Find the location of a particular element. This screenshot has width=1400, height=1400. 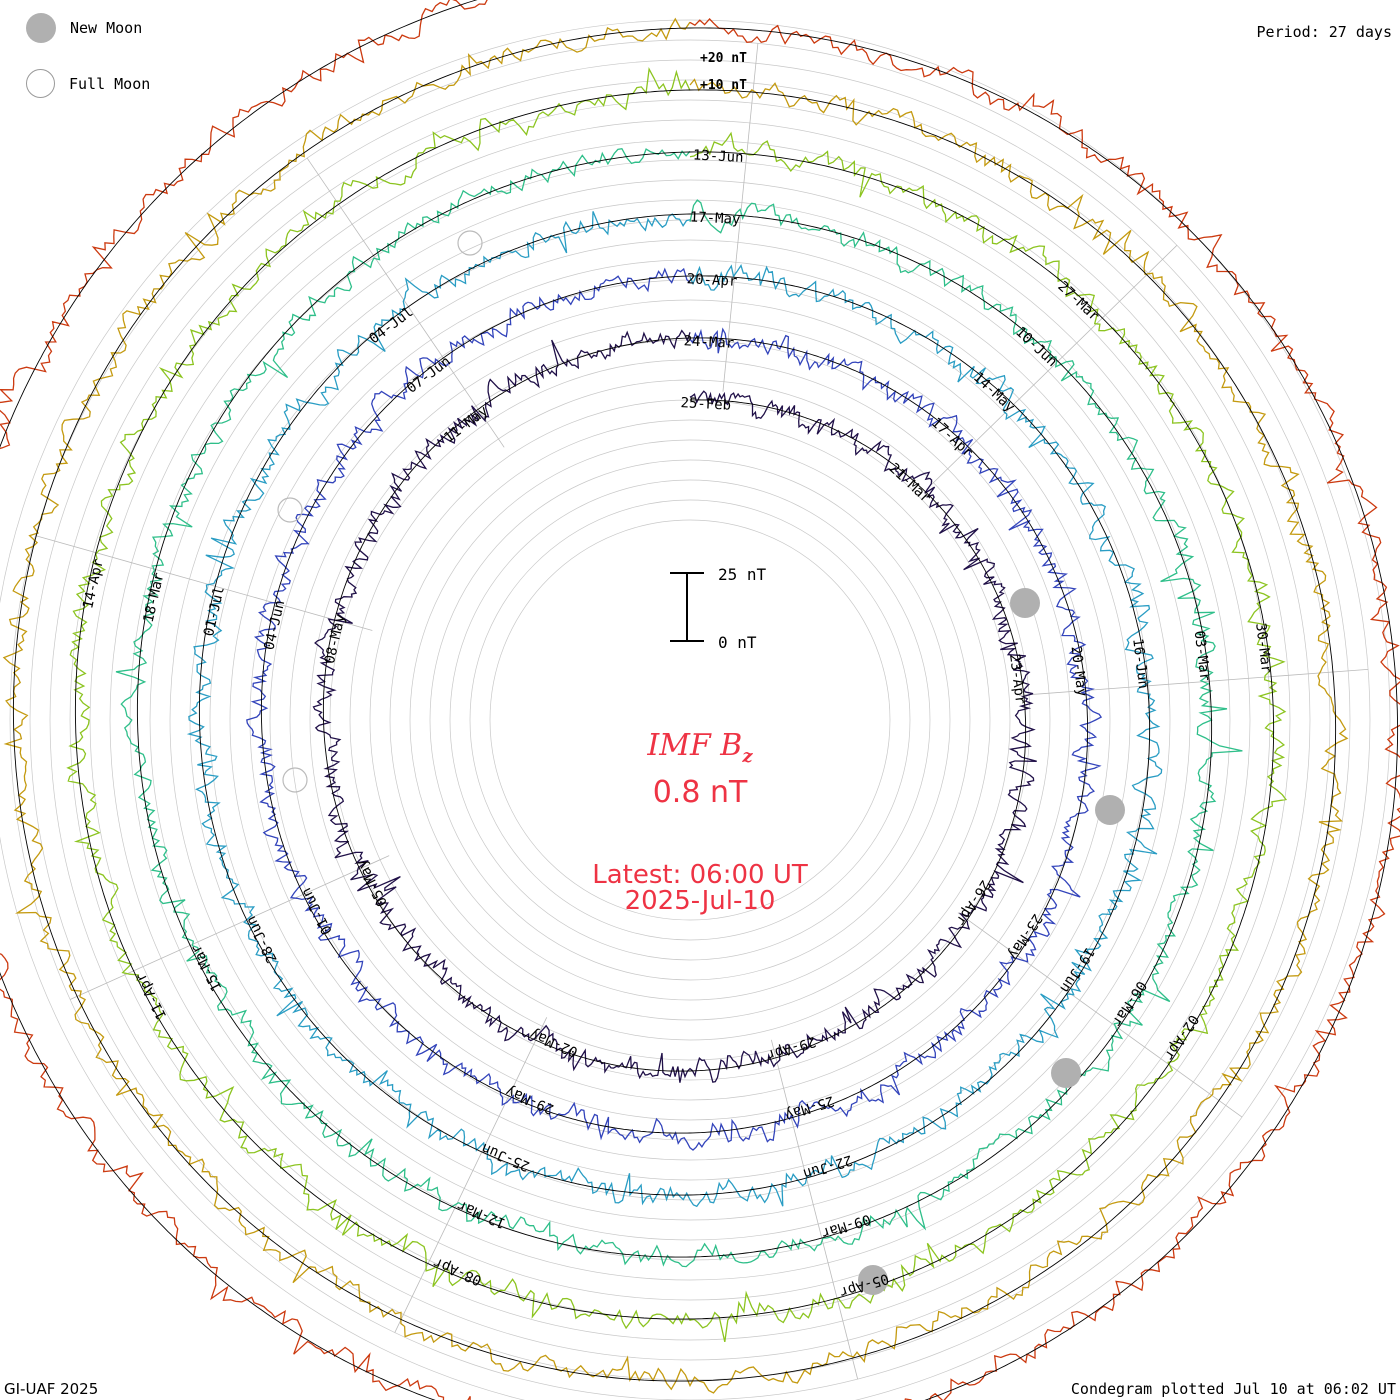

new-moon-icon is located at coordinates (41, 28).